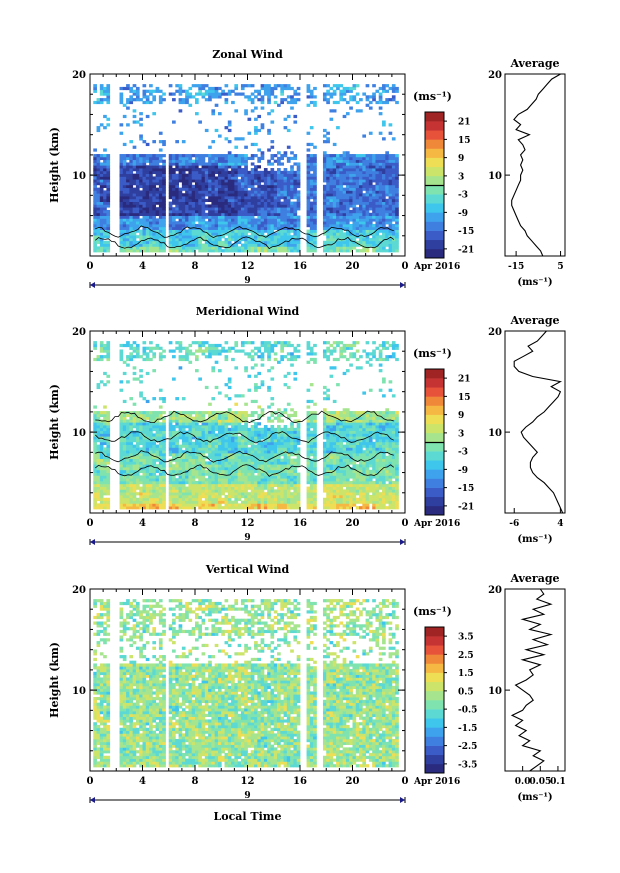 The height and width of the screenshot is (873, 620). What do you see at coordinates (516, 267) in the screenshot?
I see `profile-x-tick-label: -15` at bounding box center [516, 267].